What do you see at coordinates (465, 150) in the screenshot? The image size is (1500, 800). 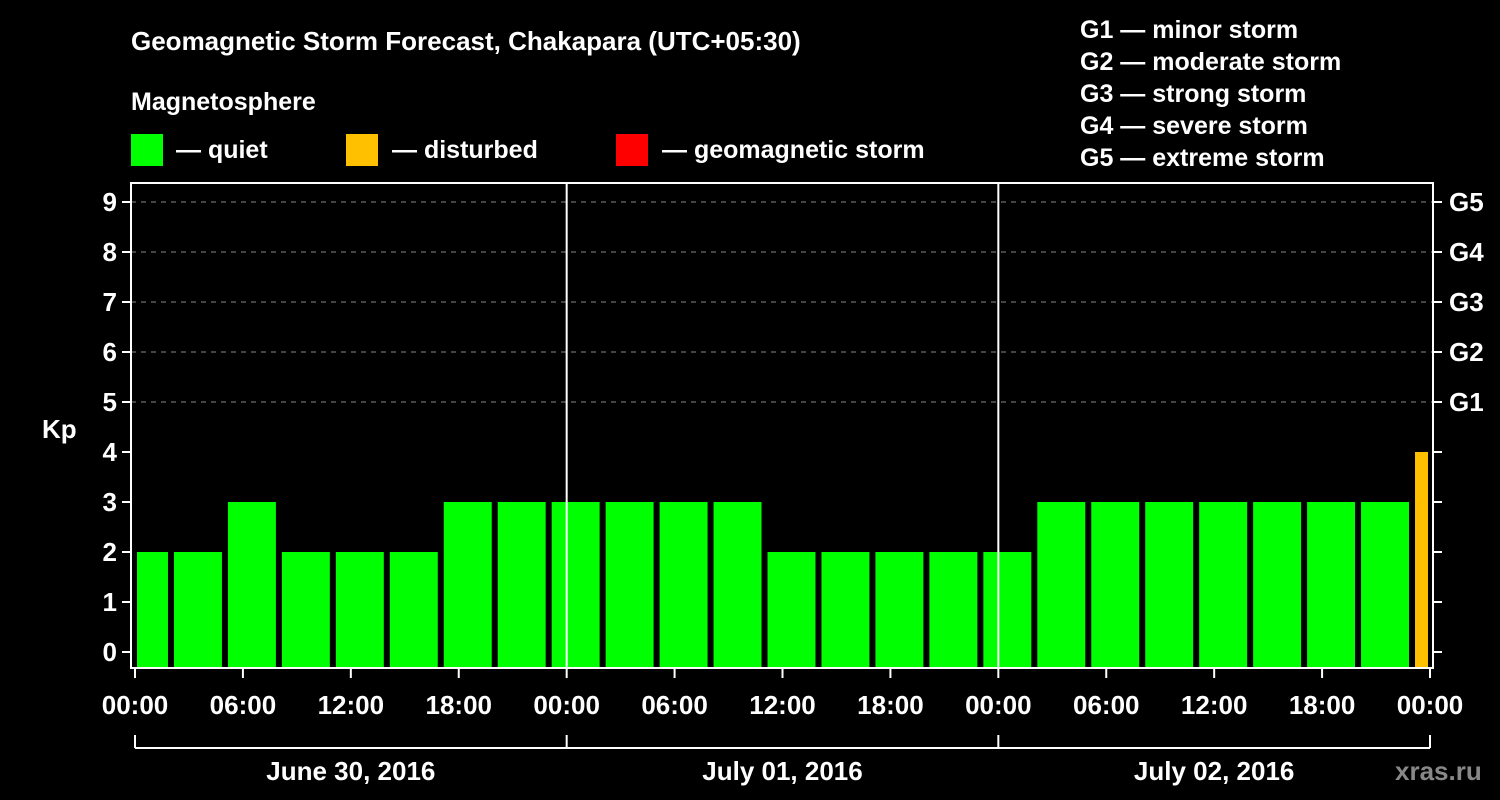 I see `legend-label-disturbed: — disturbed` at bounding box center [465, 150].